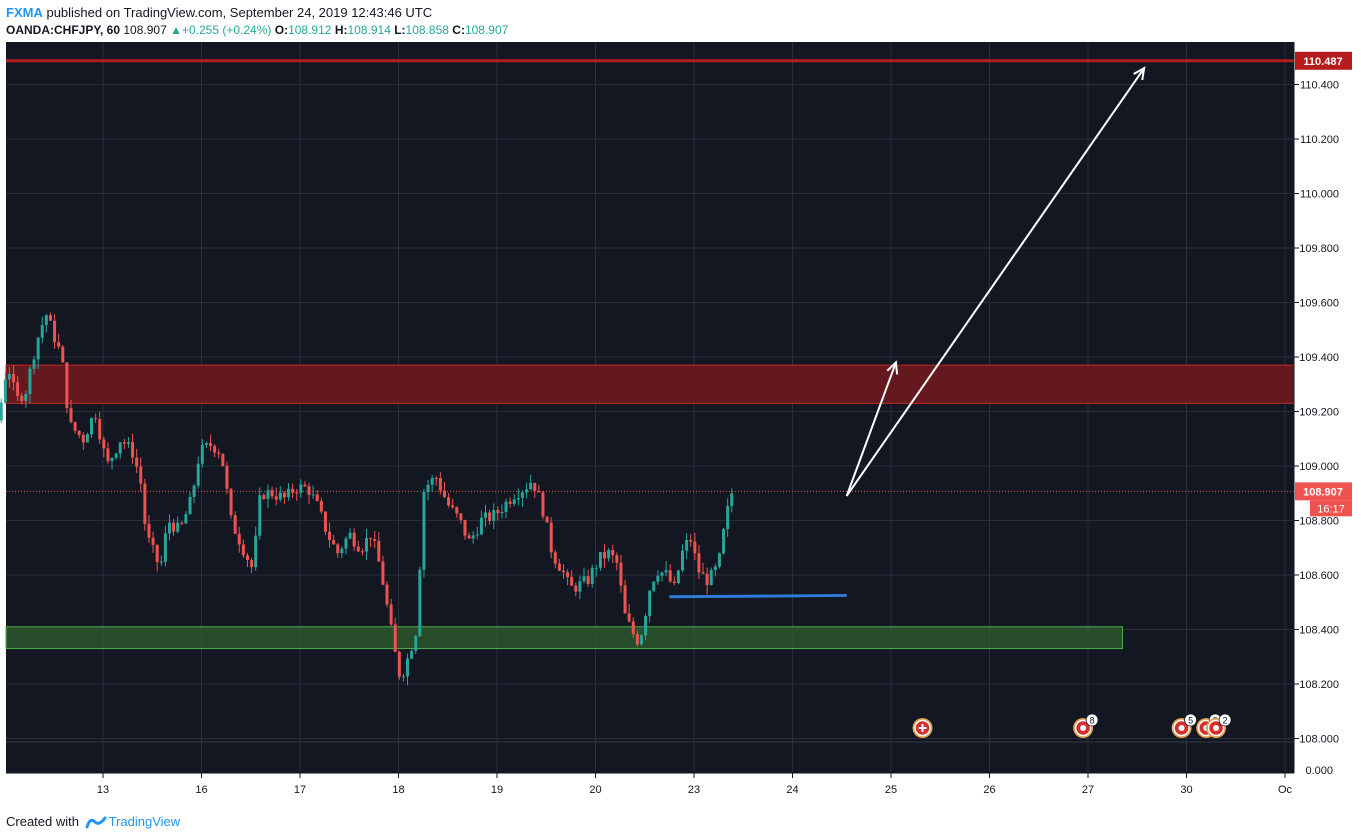 Image resolution: width=1361 pixels, height=838 pixels. Describe the element at coordinates (650, 384) in the screenshot. I see `resistance-zone` at that location.